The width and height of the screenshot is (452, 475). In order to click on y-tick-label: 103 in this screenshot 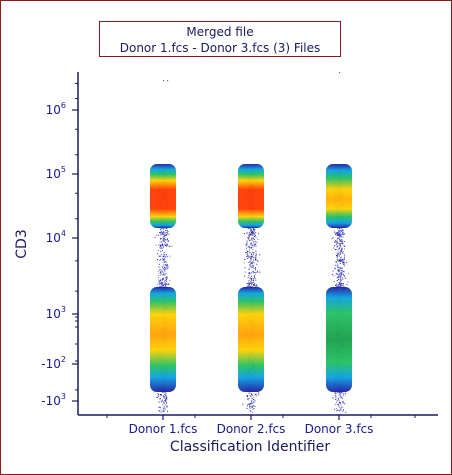, I will do `click(56, 313)`.